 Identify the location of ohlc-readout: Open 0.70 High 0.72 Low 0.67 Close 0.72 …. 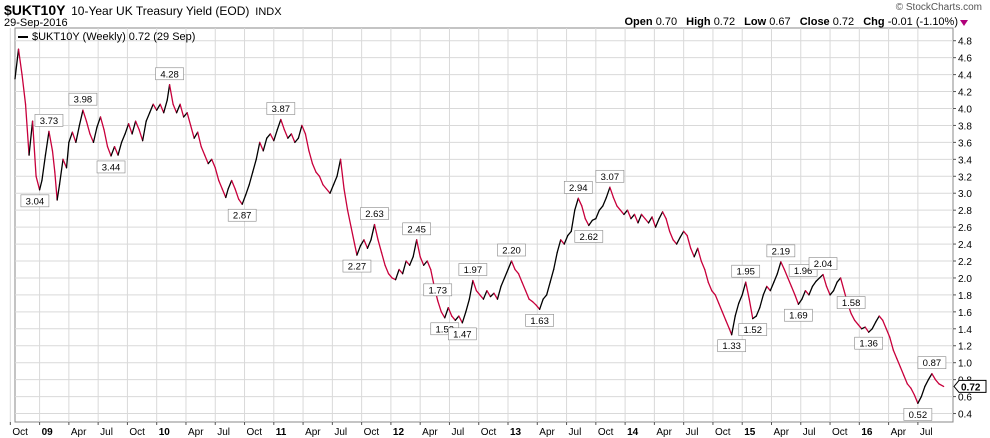
(792, 22).